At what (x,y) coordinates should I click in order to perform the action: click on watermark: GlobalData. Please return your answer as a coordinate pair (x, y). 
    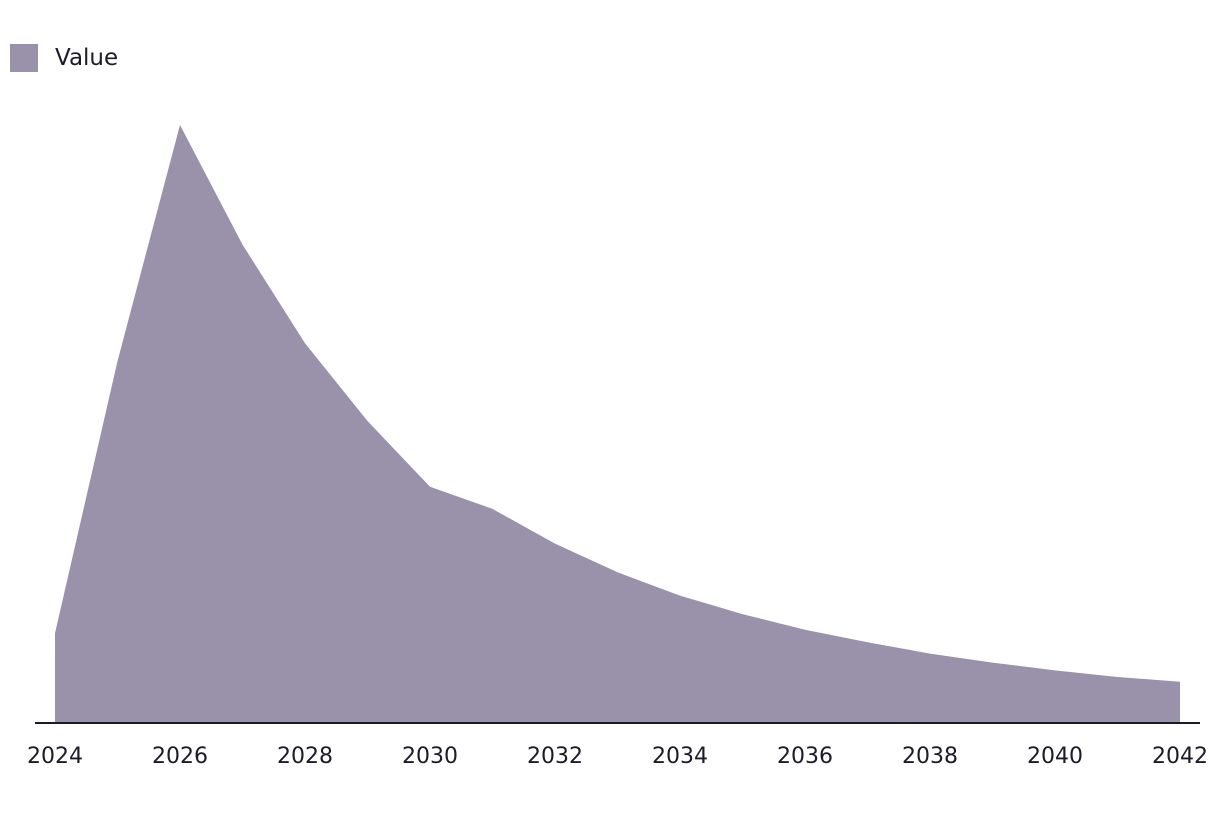
    Looking at the image, I should click on (610, 410).